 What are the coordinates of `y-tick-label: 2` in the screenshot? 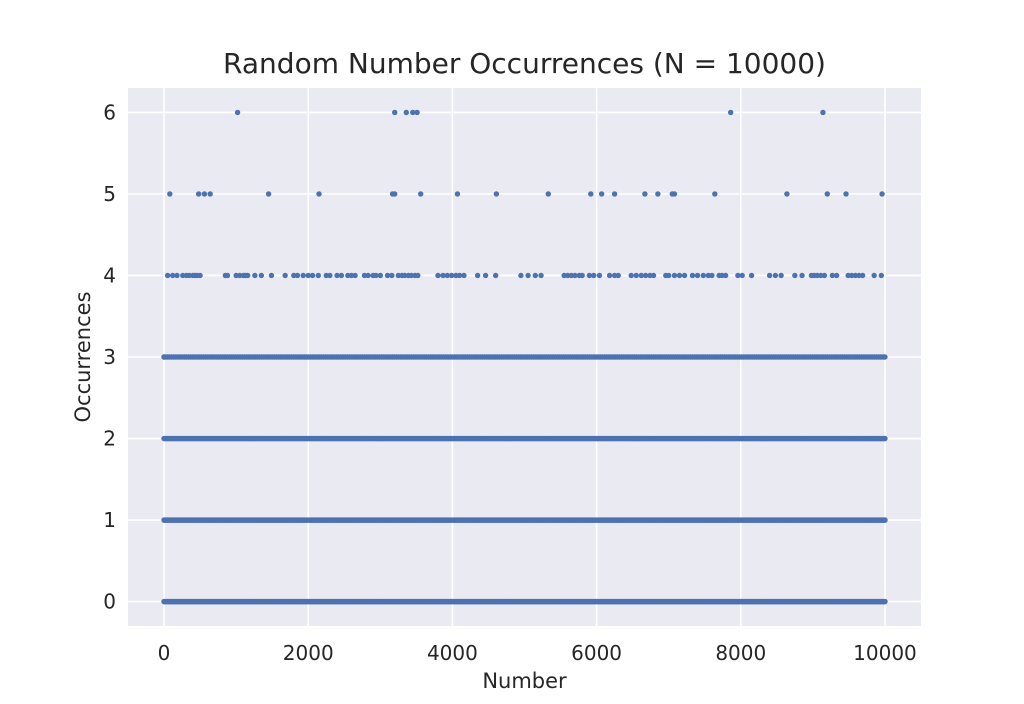 It's located at (109, 439).